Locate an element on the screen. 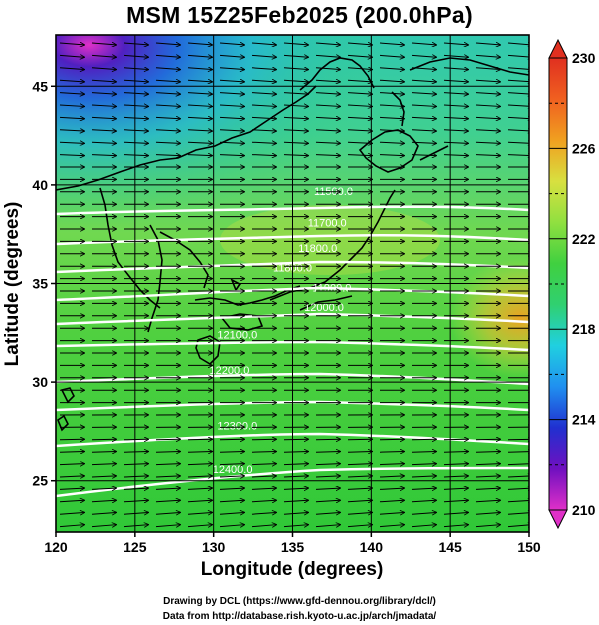 Image resolution: width=599 pixels, height=625 pixels. x-tick-label: 125 is located at coordinates (135, 547).